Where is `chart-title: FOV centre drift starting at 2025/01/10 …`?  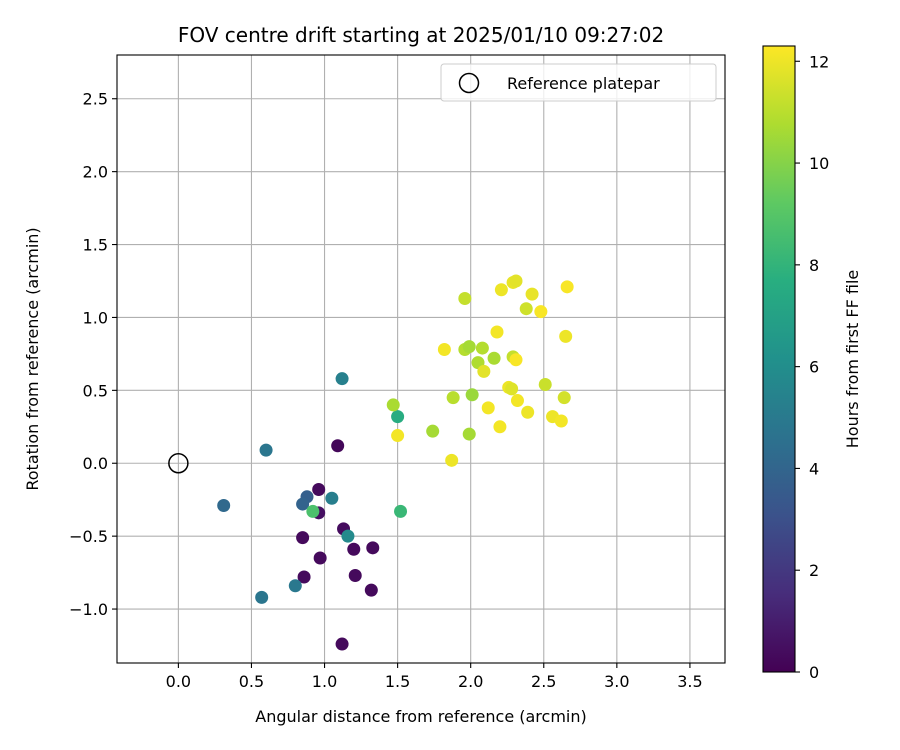
chart-title: FOV centre drift starting at 2025/01/10 … is located at coordinates (421, 35).